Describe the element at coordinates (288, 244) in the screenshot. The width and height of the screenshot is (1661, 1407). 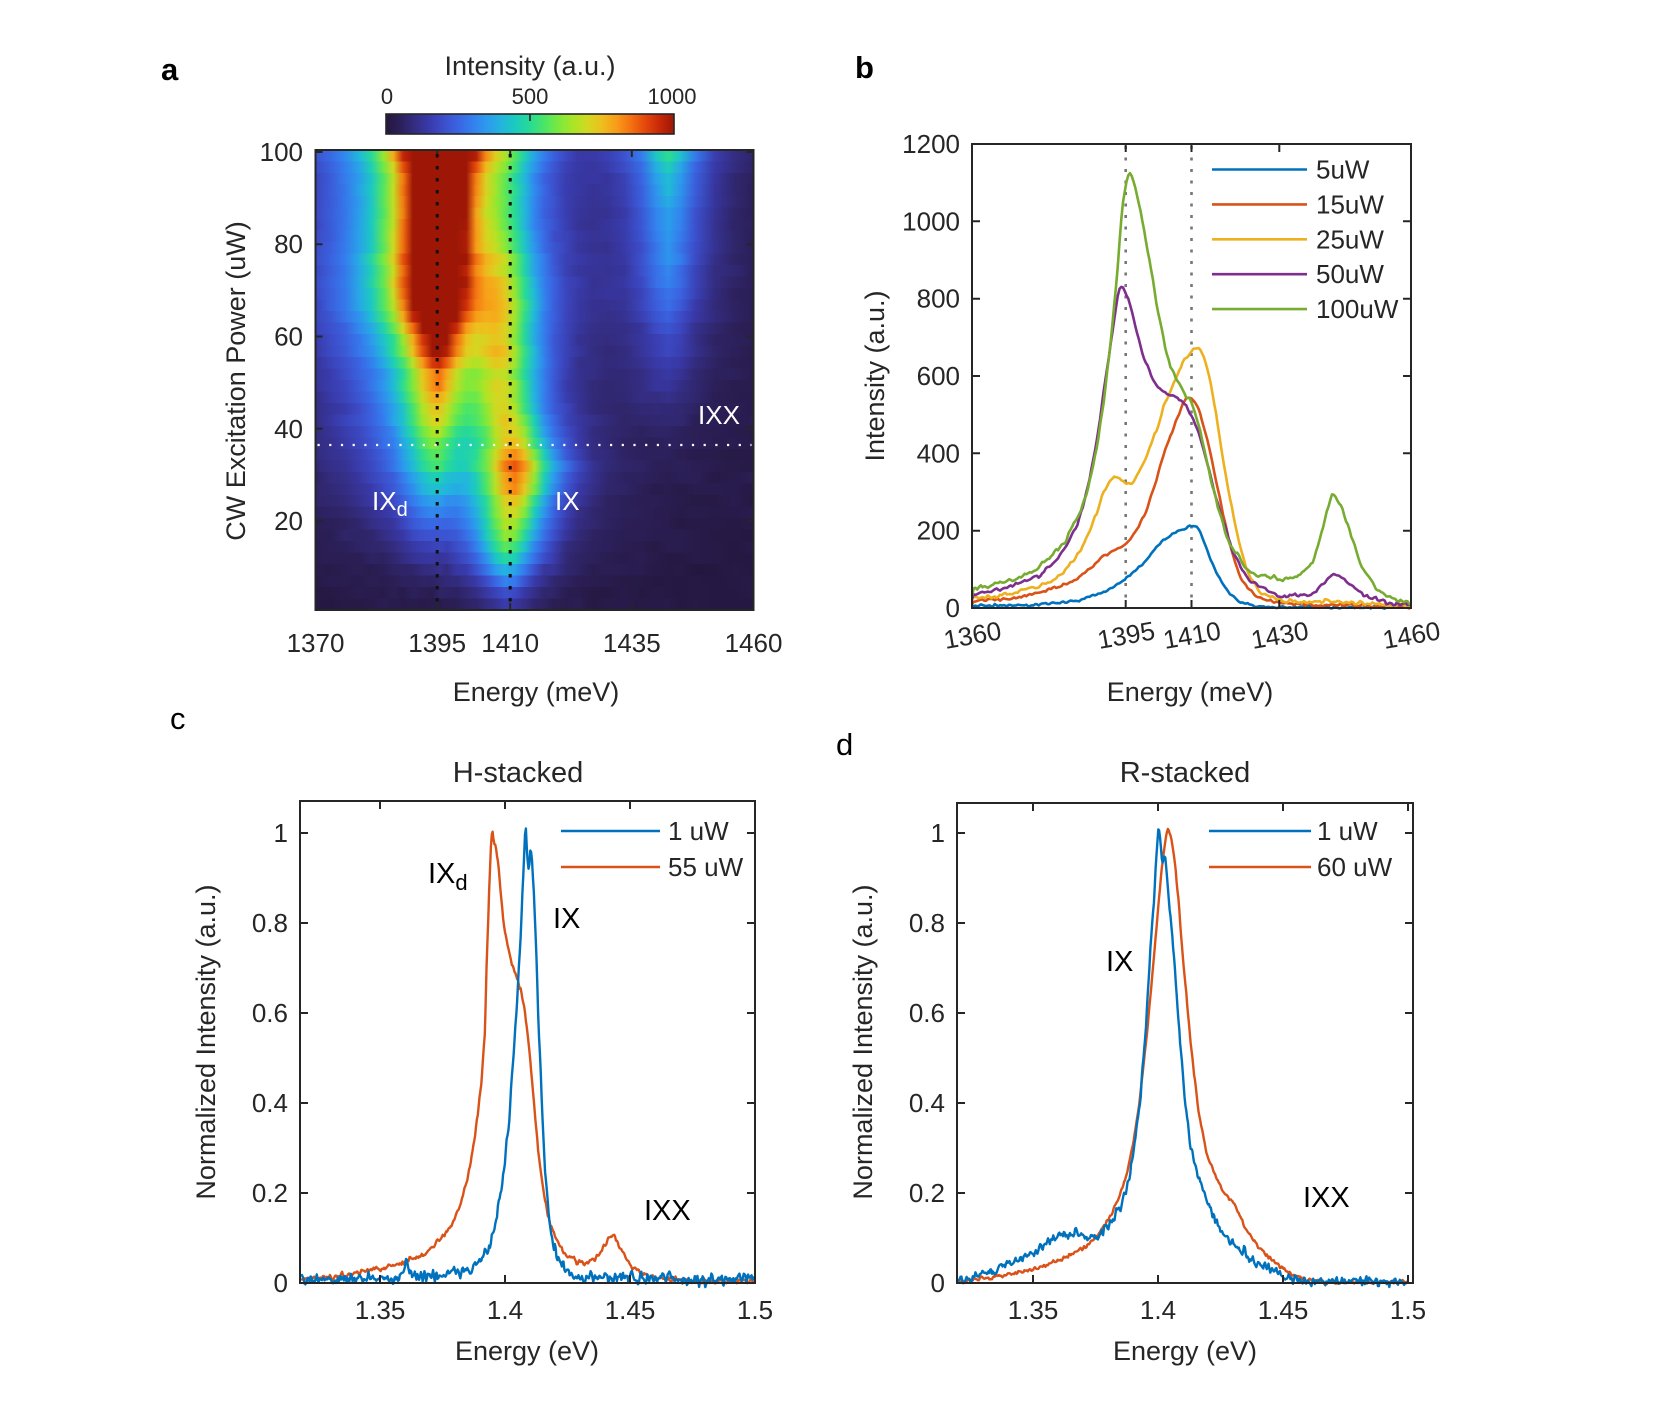
I see `svg-text: 80` at that location.